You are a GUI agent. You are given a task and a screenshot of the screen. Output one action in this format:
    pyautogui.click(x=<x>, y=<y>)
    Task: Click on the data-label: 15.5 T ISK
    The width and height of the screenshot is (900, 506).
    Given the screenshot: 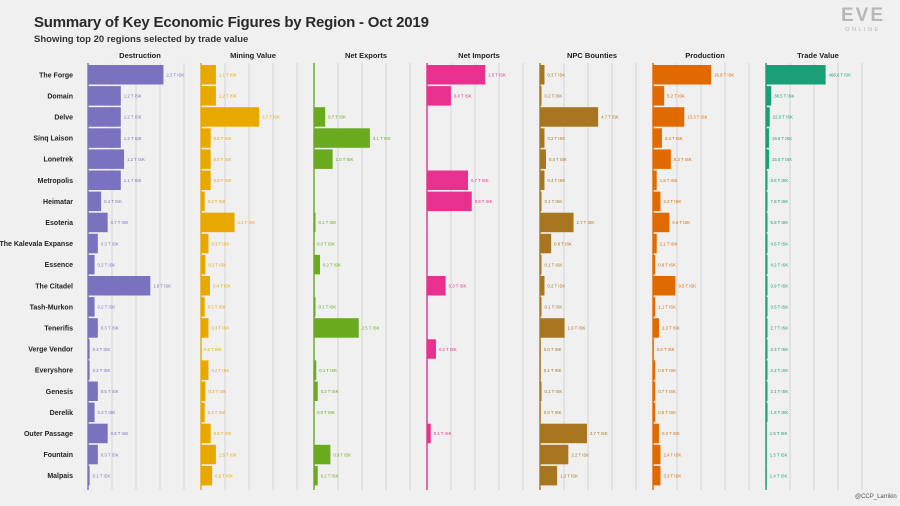 What is the action you would take?
    pyautogui.click(x=782, y=159)
    